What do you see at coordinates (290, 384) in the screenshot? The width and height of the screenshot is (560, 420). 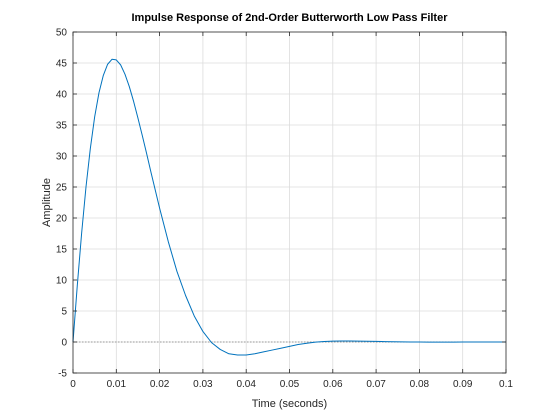 I see `x-tick-label: 0.05` at bounding box center [290, 384].